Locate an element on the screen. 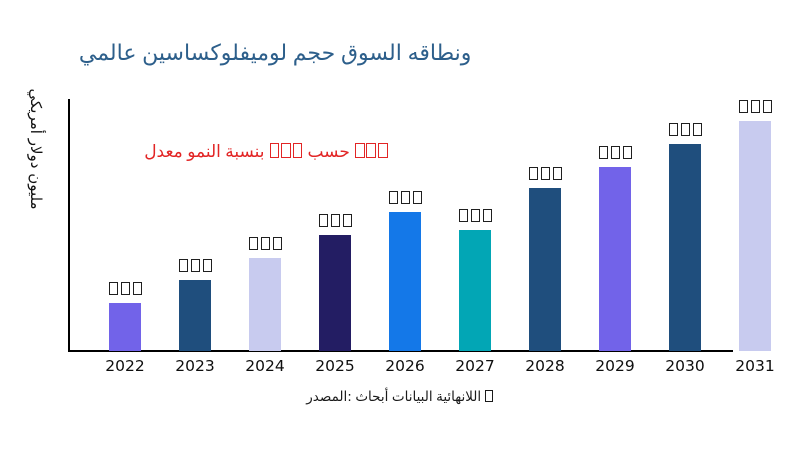  source-note: المصدر: أبحاث البيانات اللانهائية is located at coordinates (400, 397).